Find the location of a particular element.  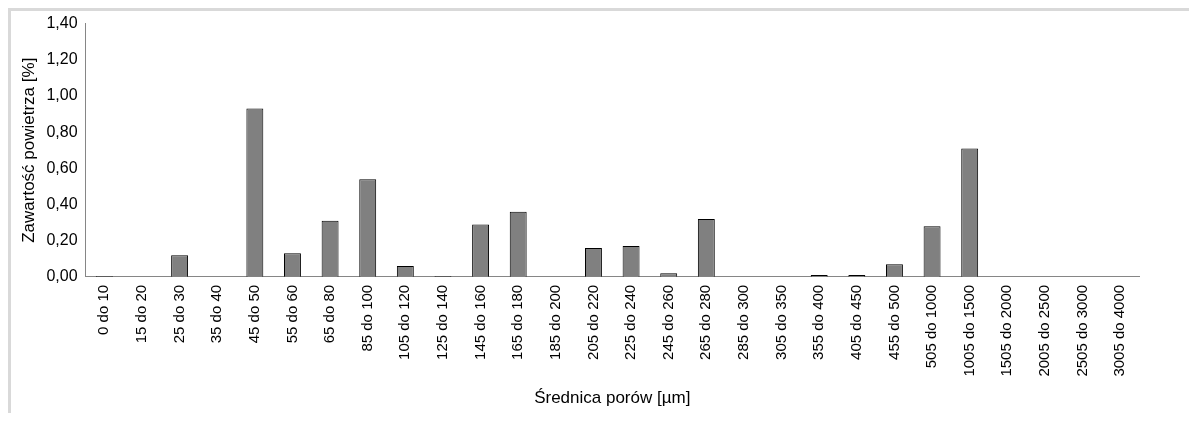

x-tick-label: 0 do 10 is located at coordinates (103, 309).